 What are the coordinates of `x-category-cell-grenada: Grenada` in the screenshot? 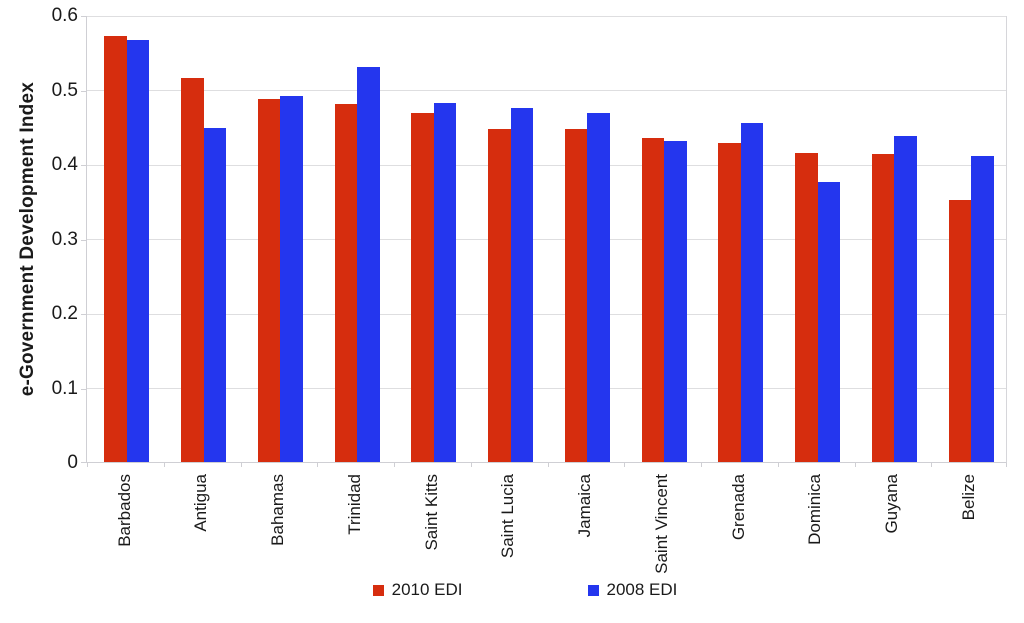 It's located at (738, 525).